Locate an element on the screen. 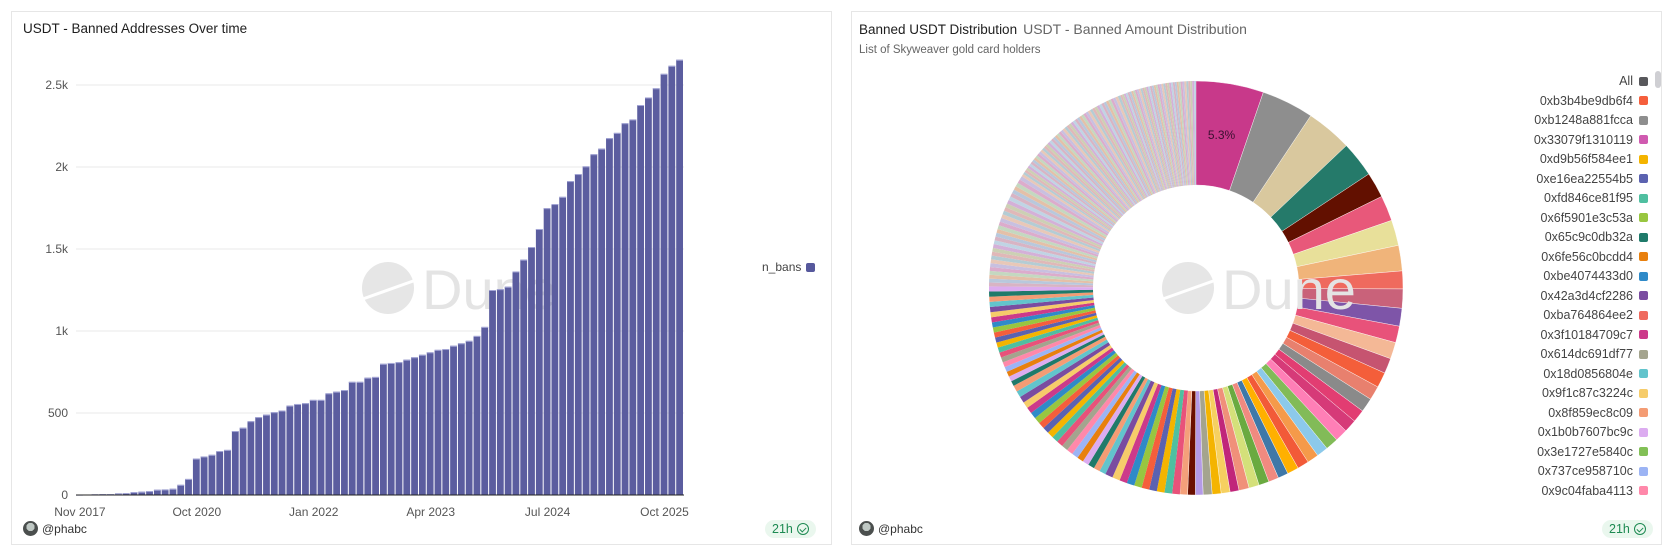  legend-item: 0x8f859ec8c09 is located at coordinates (1598, 413).